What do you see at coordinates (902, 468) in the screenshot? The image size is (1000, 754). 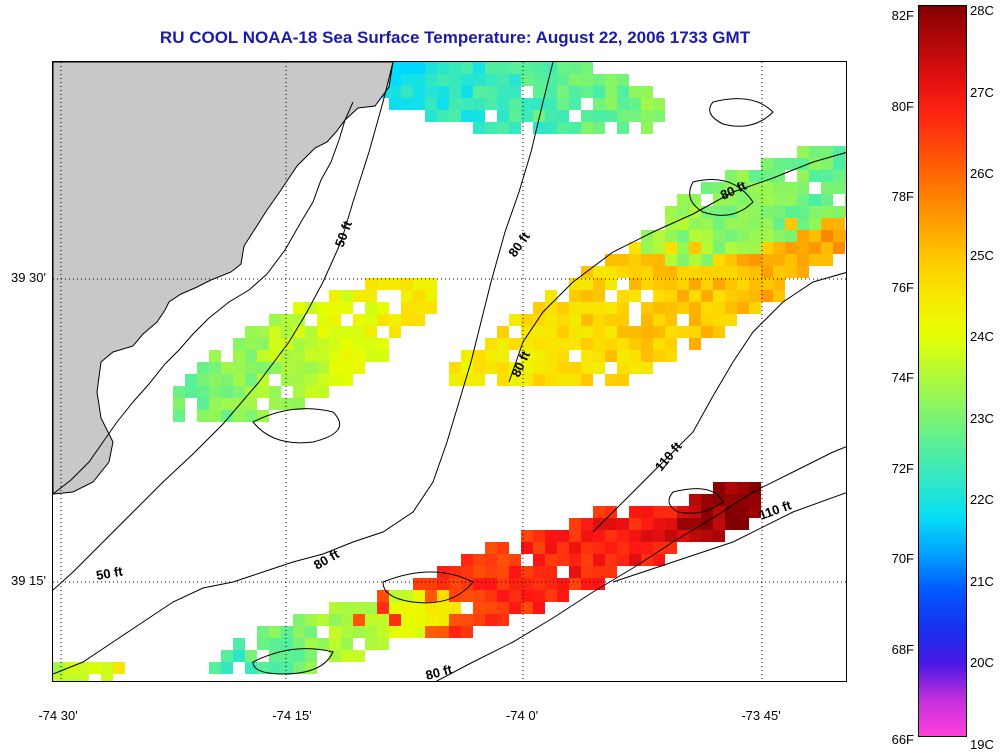 I see `colorbar-label-f: 72F` at bounding box center [902, 468].